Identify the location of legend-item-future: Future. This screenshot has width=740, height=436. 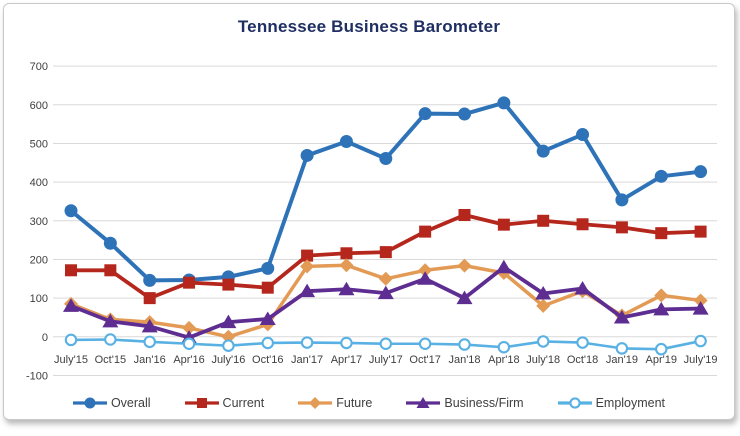
(335, 403).